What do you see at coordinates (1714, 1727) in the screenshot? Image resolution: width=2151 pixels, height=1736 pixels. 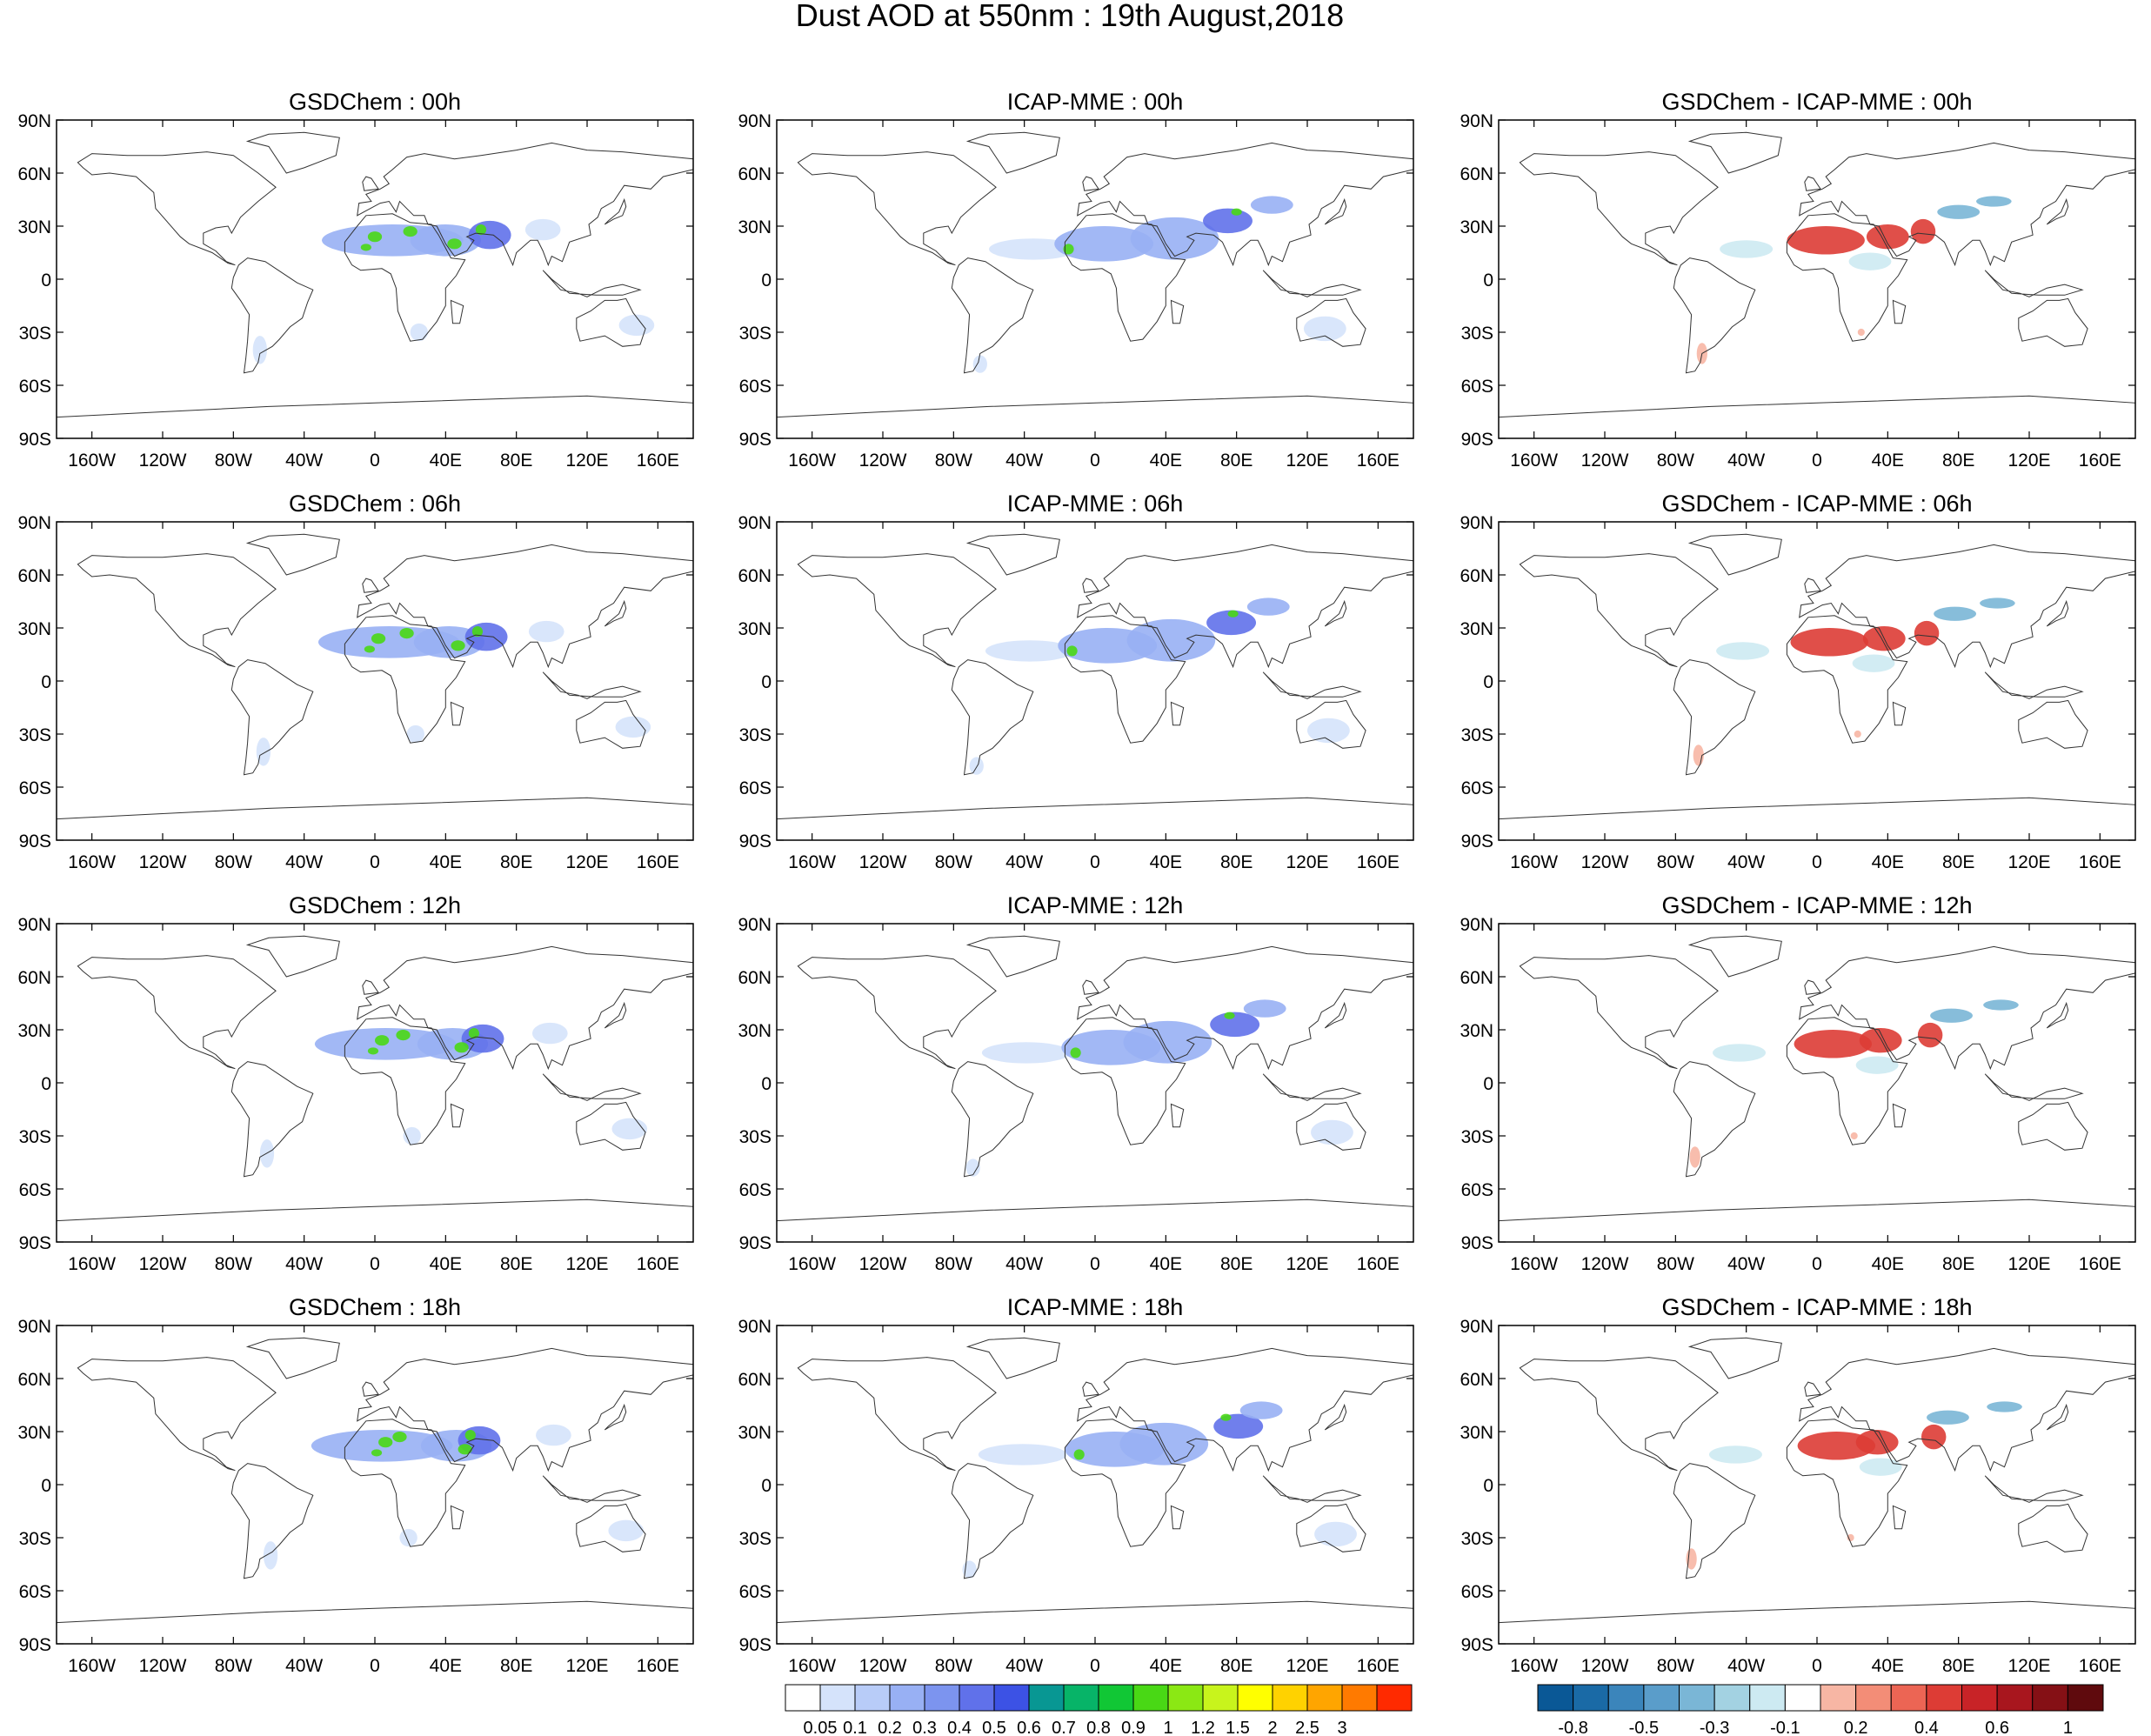 I see `colorbar-label: -0.3` at bounding box center [1714, 1727].